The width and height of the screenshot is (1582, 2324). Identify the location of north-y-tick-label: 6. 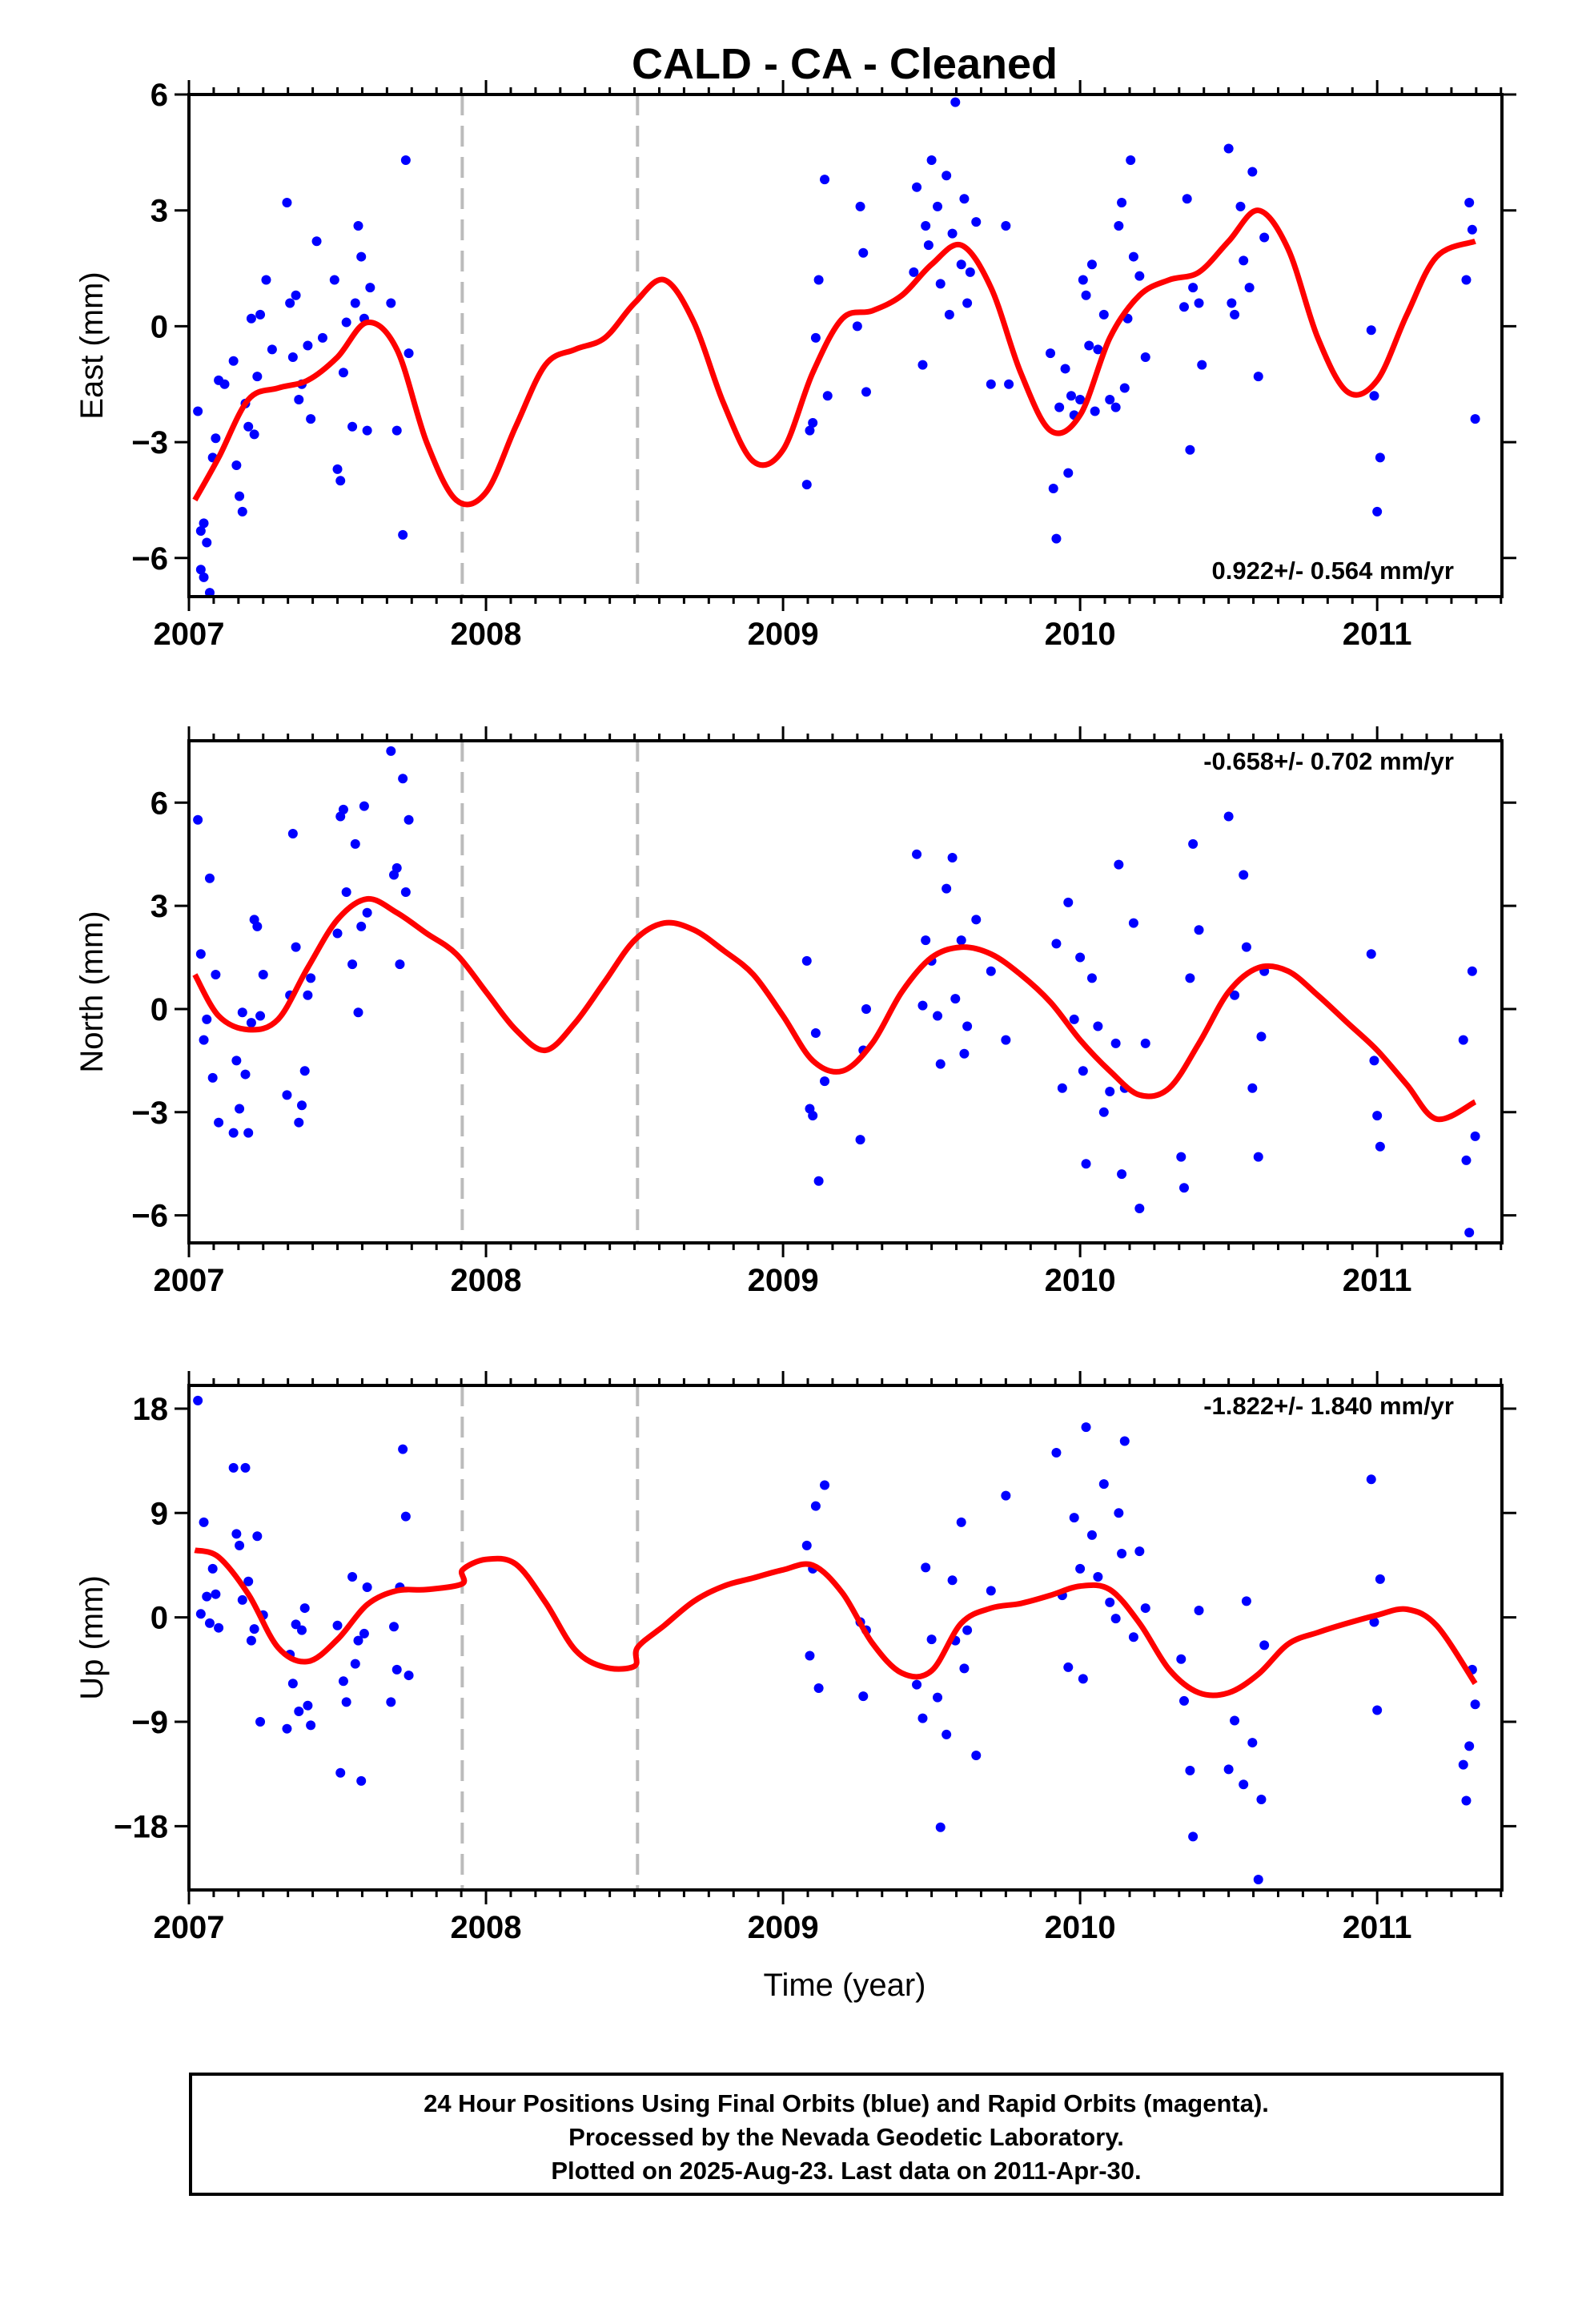
(159, 803).